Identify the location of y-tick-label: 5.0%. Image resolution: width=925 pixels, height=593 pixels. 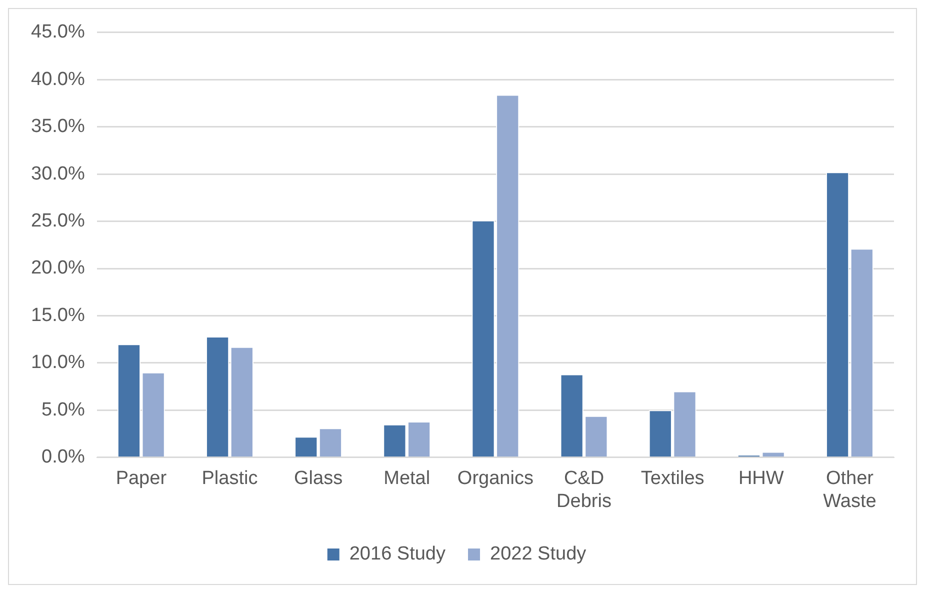
(63, 409).